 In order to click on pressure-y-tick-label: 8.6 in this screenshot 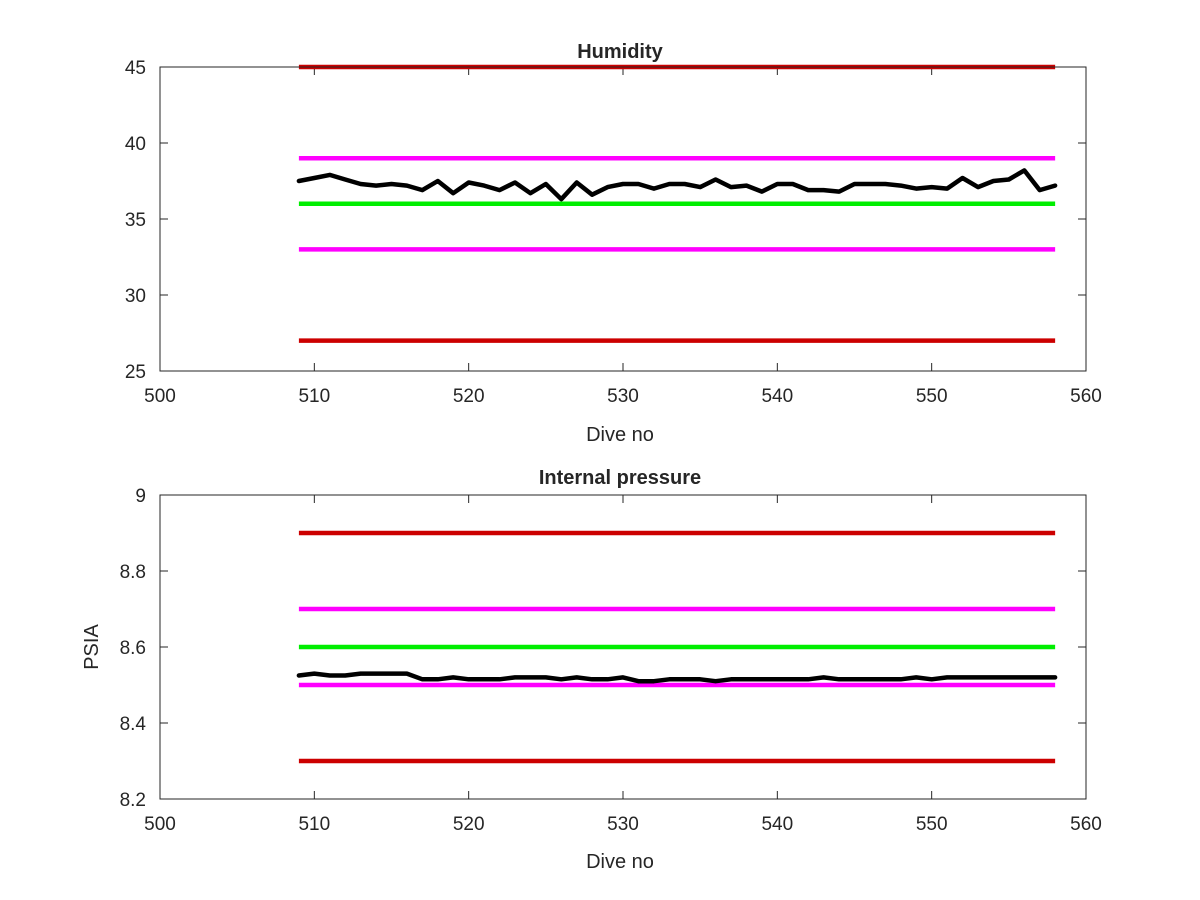, I will do `click(133, 648)`.